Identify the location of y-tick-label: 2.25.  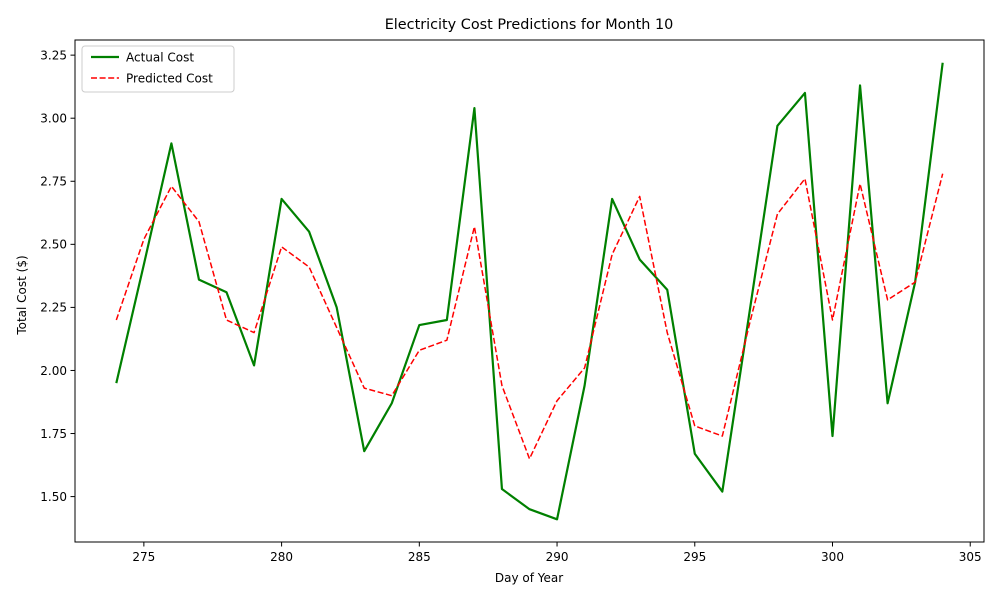
(53, 308).